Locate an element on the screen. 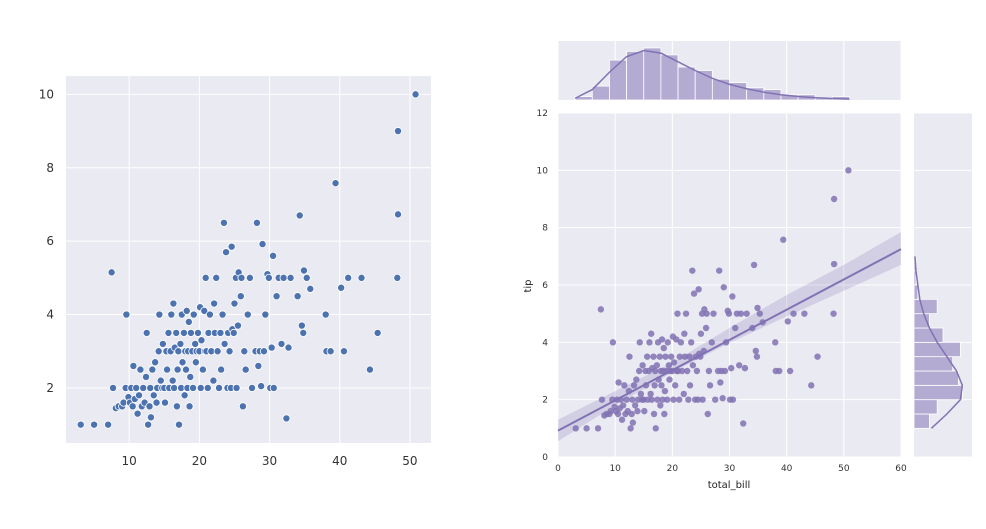  marginal-histogram-right is located at coordinates (942, 285).